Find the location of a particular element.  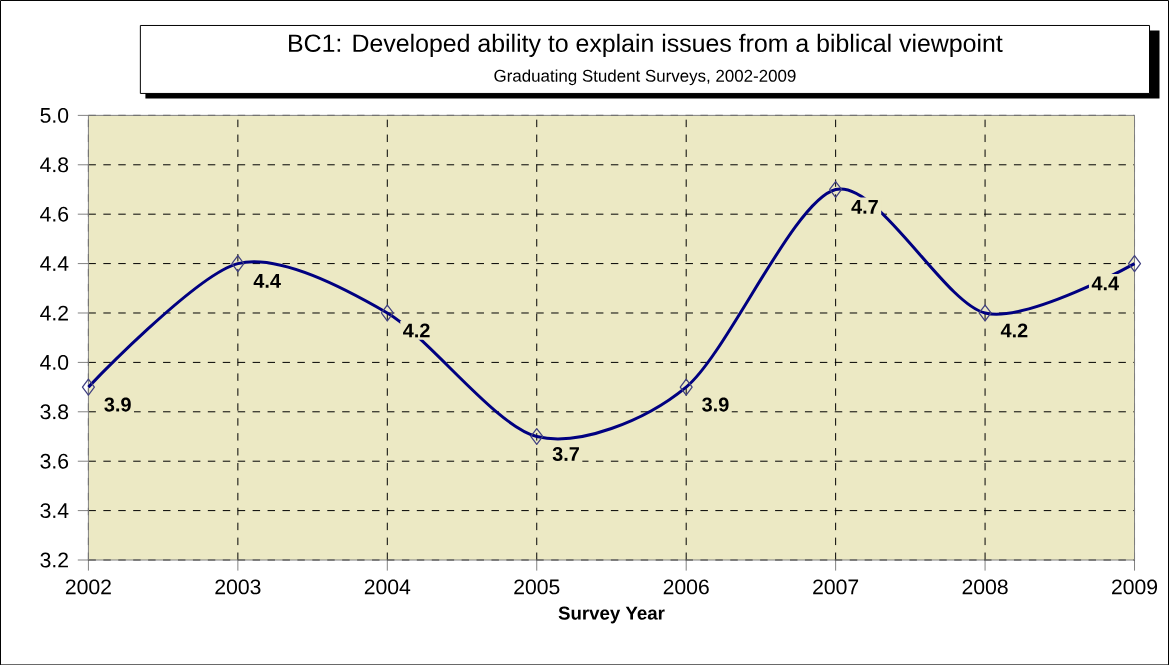

chart-subtitle: Graduating Student Surveys, 2002-2009 is located at coordinates (645, 77).